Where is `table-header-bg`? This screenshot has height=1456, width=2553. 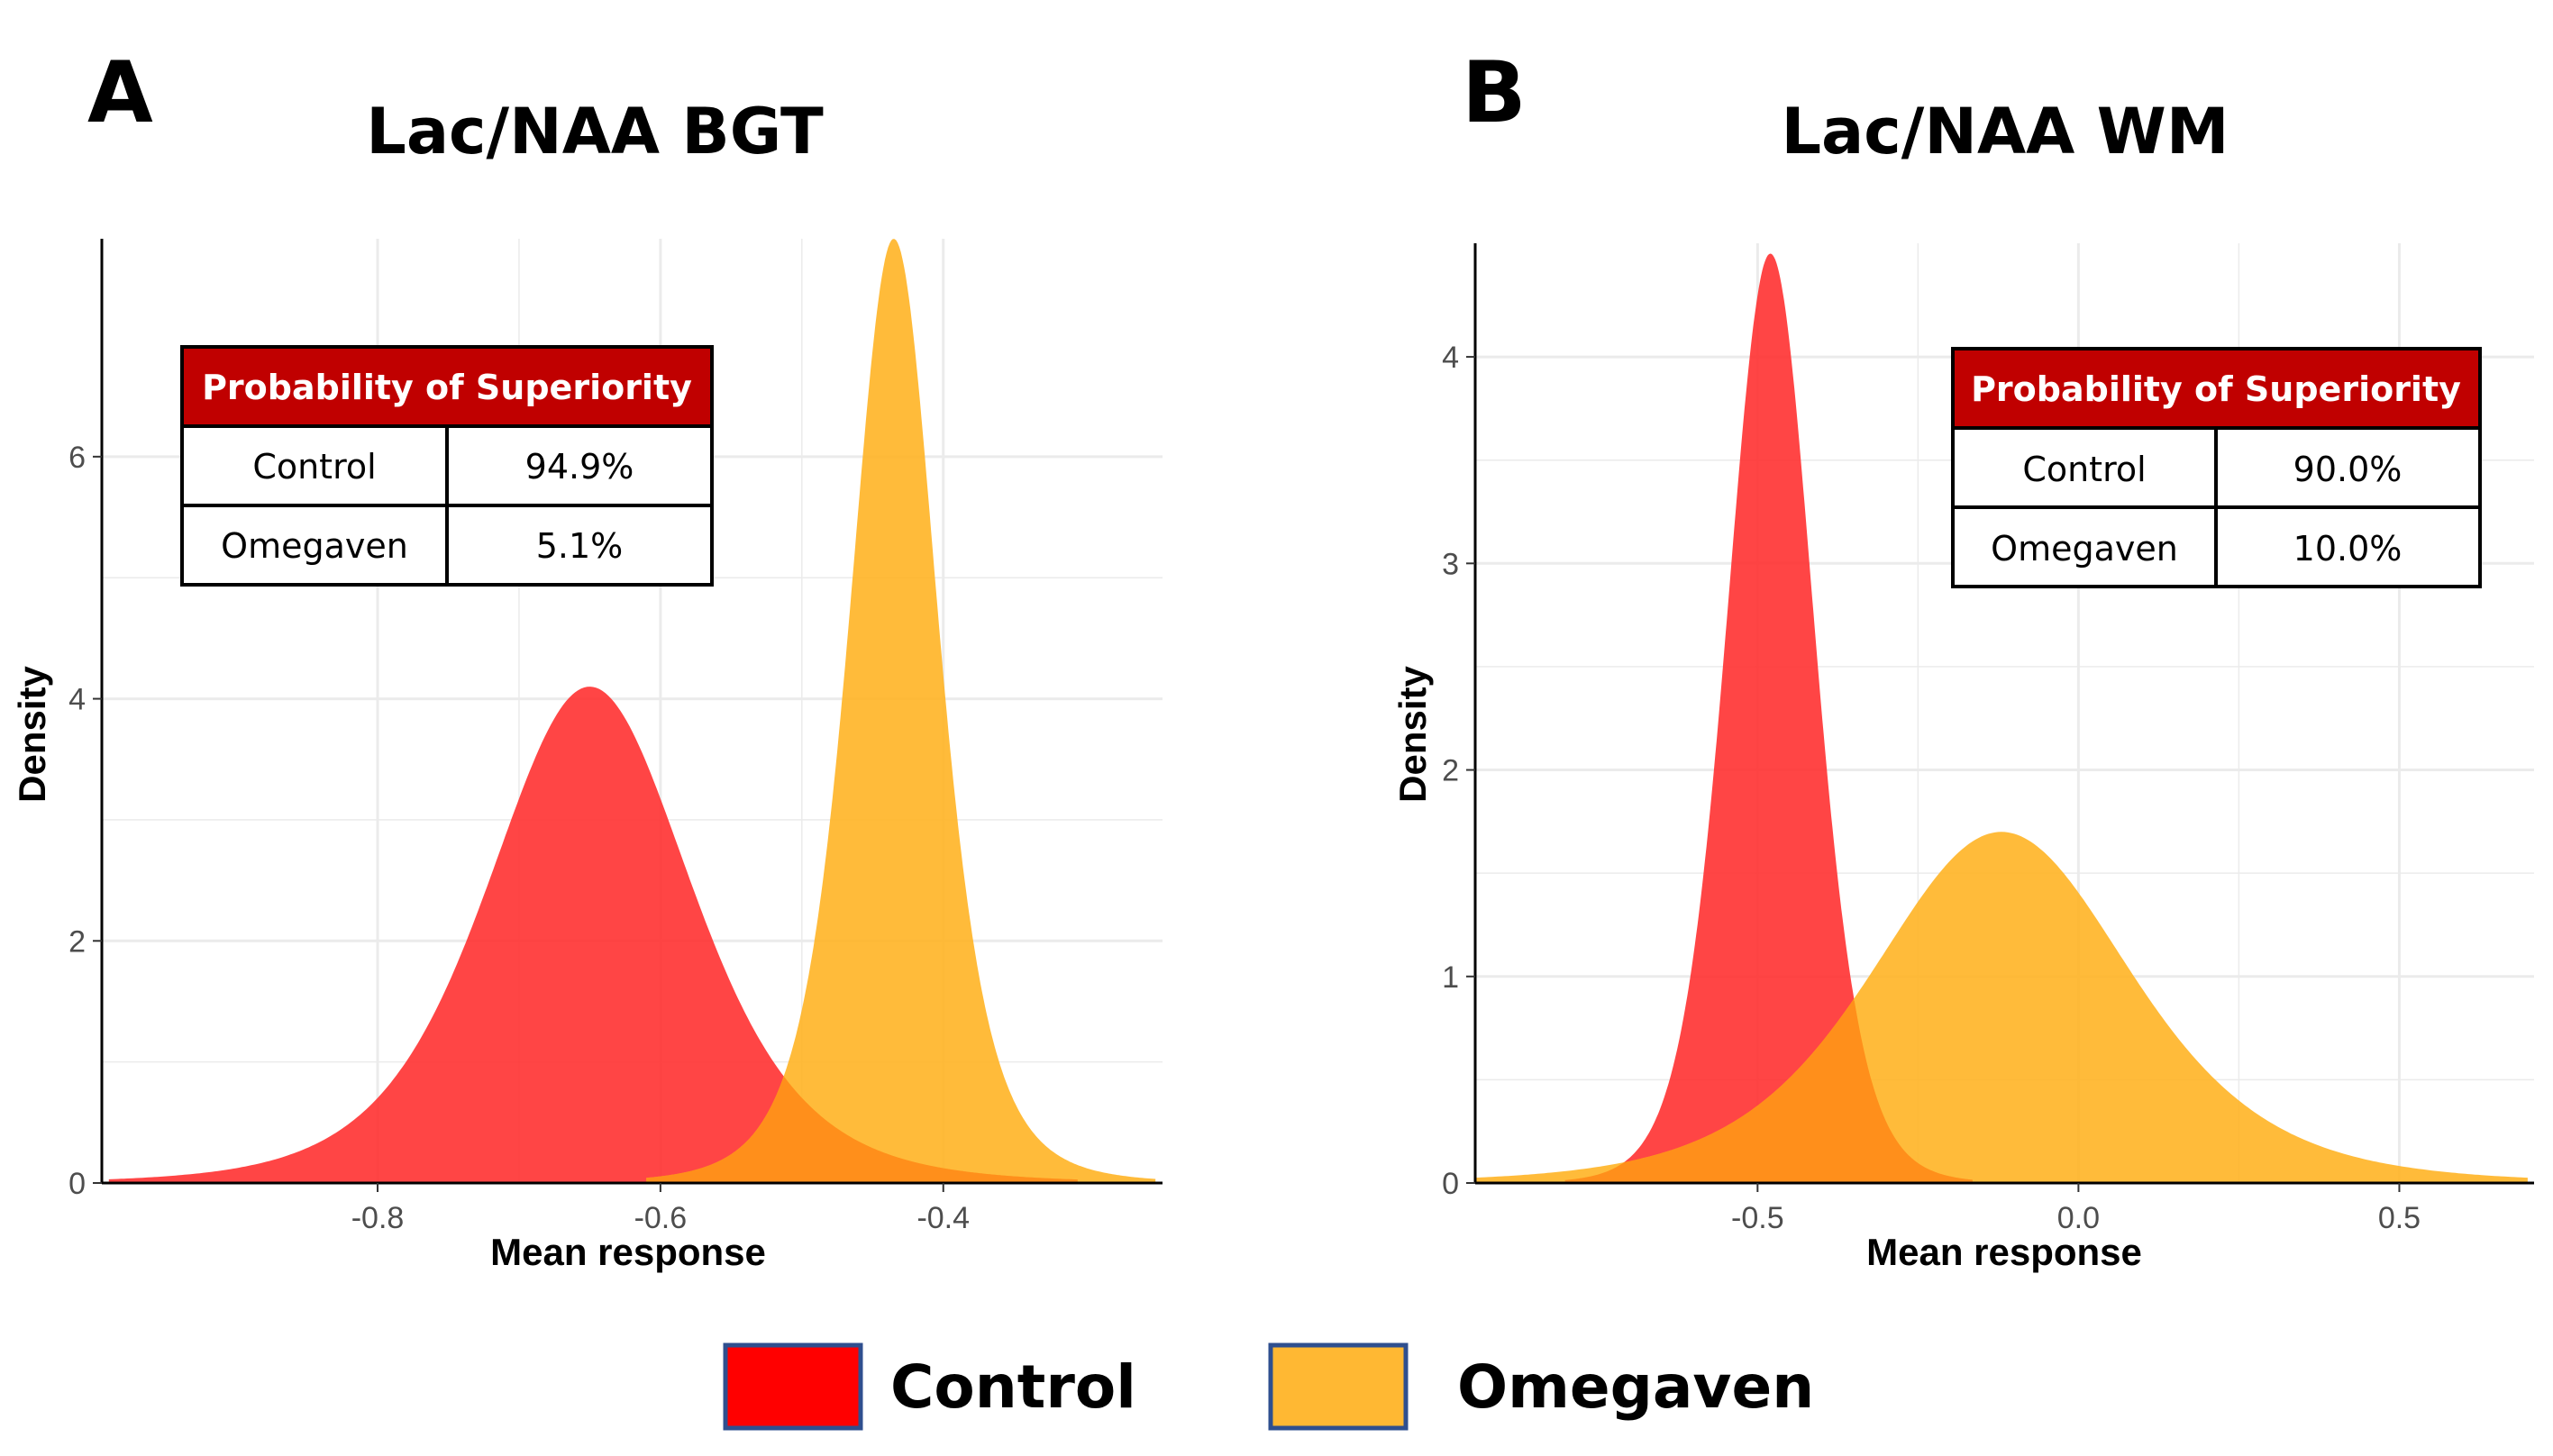 table-header-bg is located at coordinates (447, 386).